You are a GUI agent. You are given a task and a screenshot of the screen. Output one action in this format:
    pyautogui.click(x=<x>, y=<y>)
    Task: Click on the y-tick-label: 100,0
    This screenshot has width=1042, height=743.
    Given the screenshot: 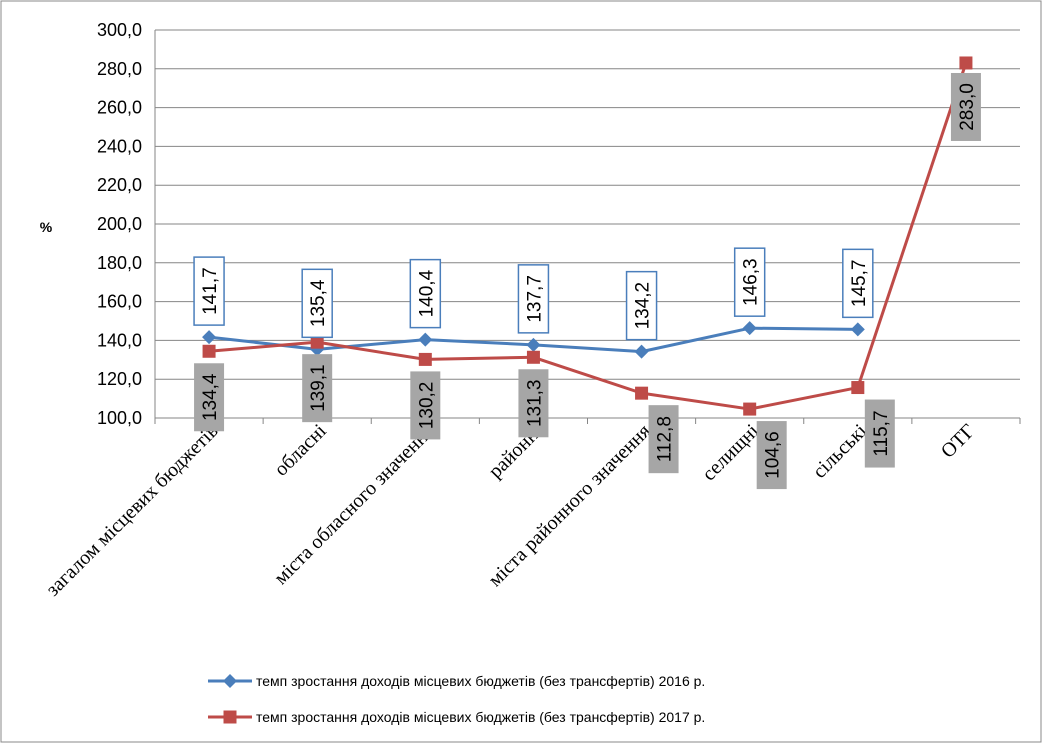 What is the action you would take?
    pyautogui.click(x=119, y=418)
    